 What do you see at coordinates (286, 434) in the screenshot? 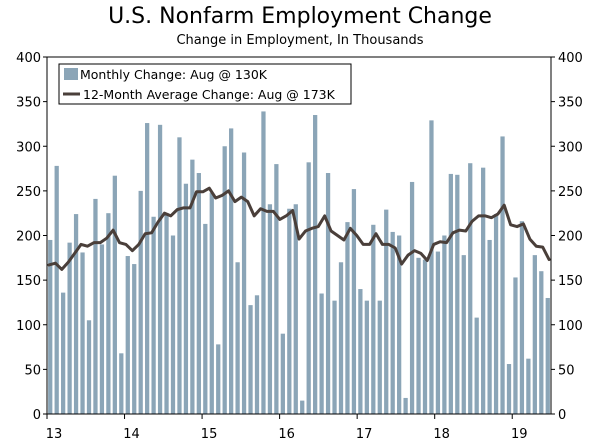
I see `x-tick-label: 16` at bounding box center [286, 434].